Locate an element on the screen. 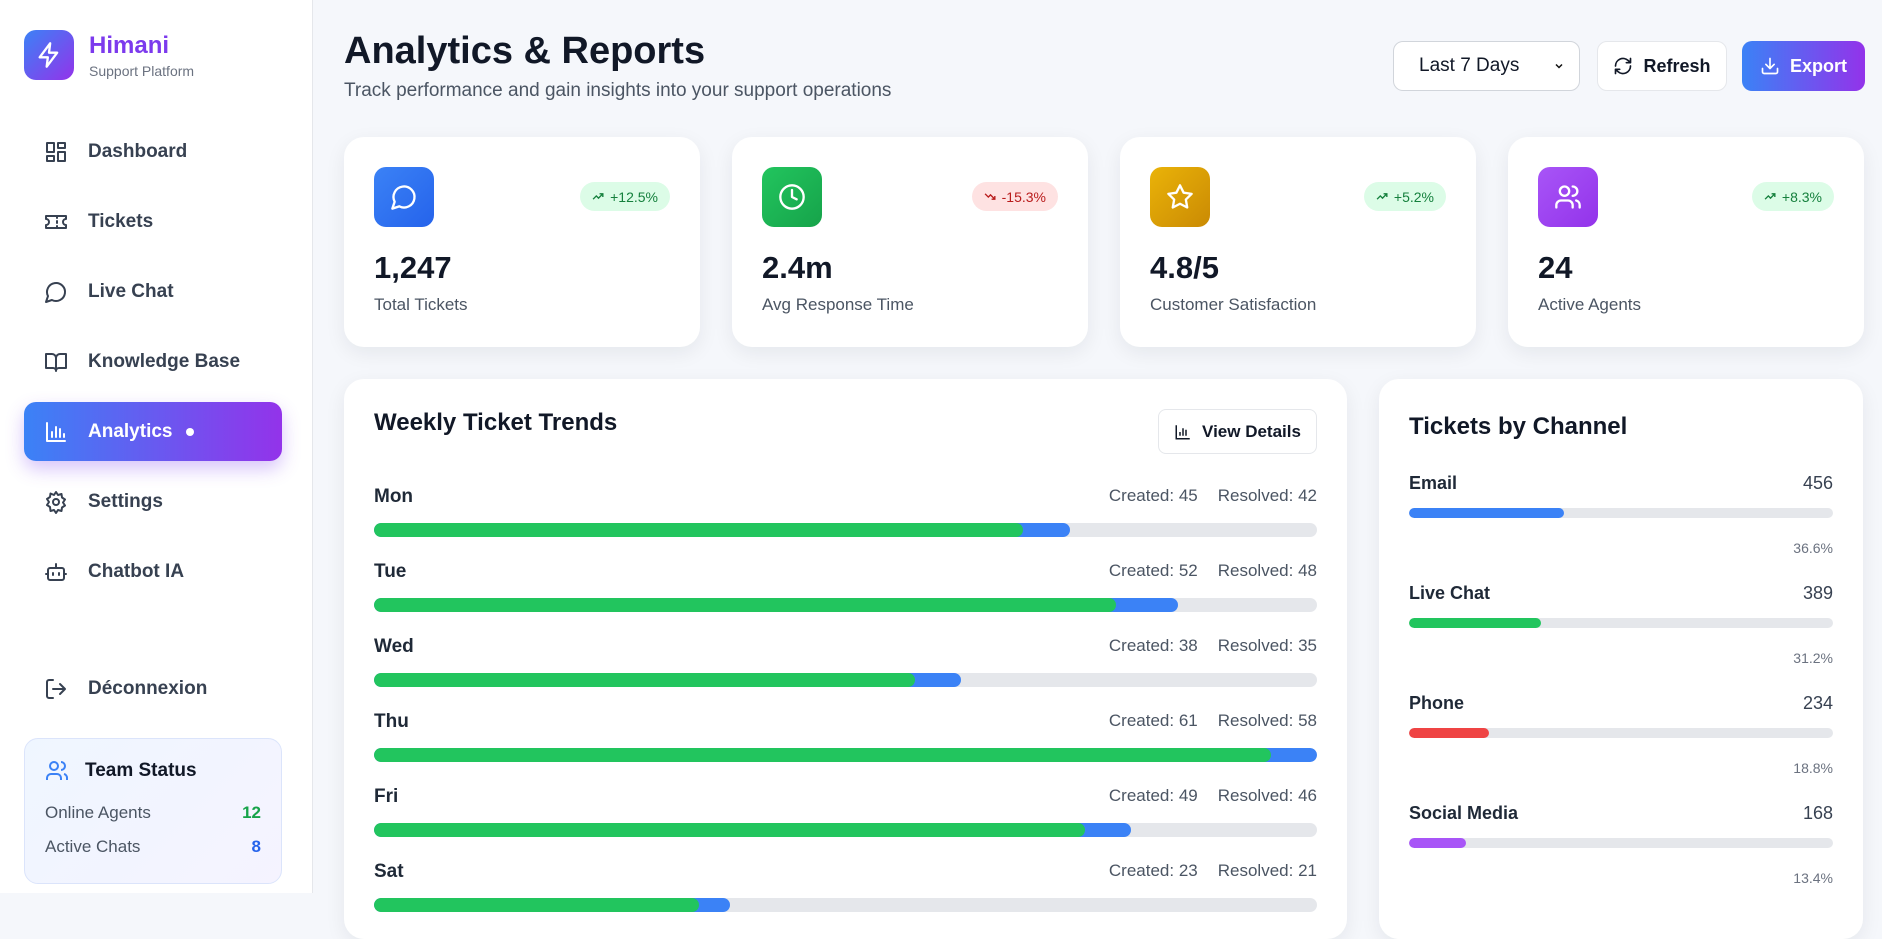 This screenshot has height=939, width=1882. channel-count: 389 is located at coordinates (1817, 593).